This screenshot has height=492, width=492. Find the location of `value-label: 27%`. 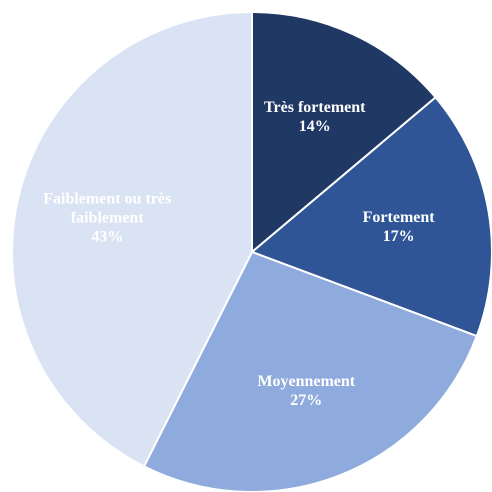

value-label: 27% is located at coordinates (306, 400).